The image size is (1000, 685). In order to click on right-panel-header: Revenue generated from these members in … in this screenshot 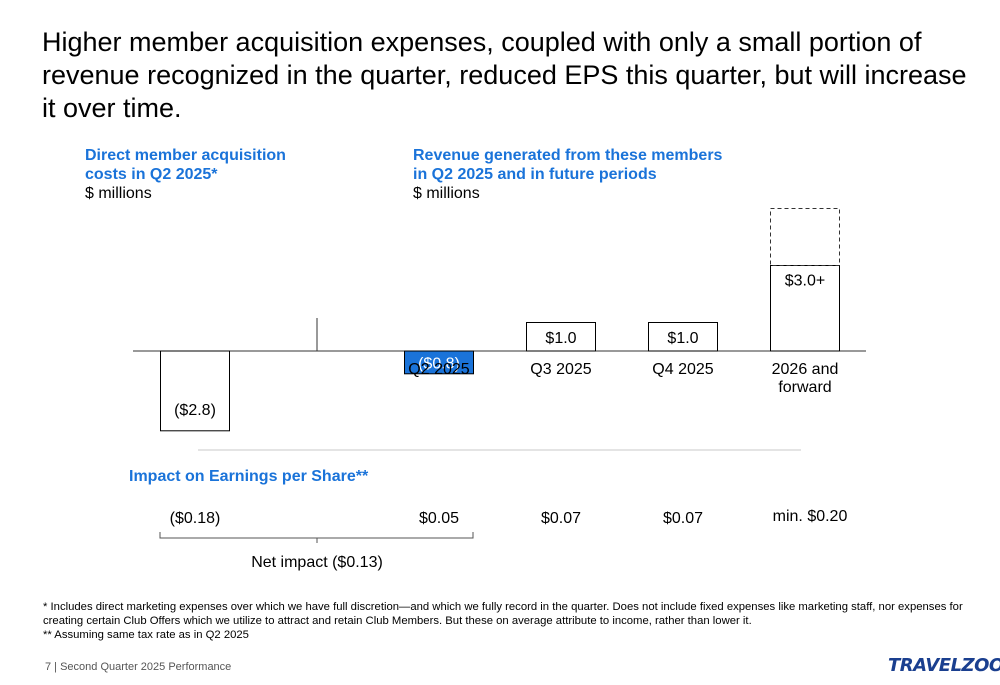, I will do `click(593, 174)`.